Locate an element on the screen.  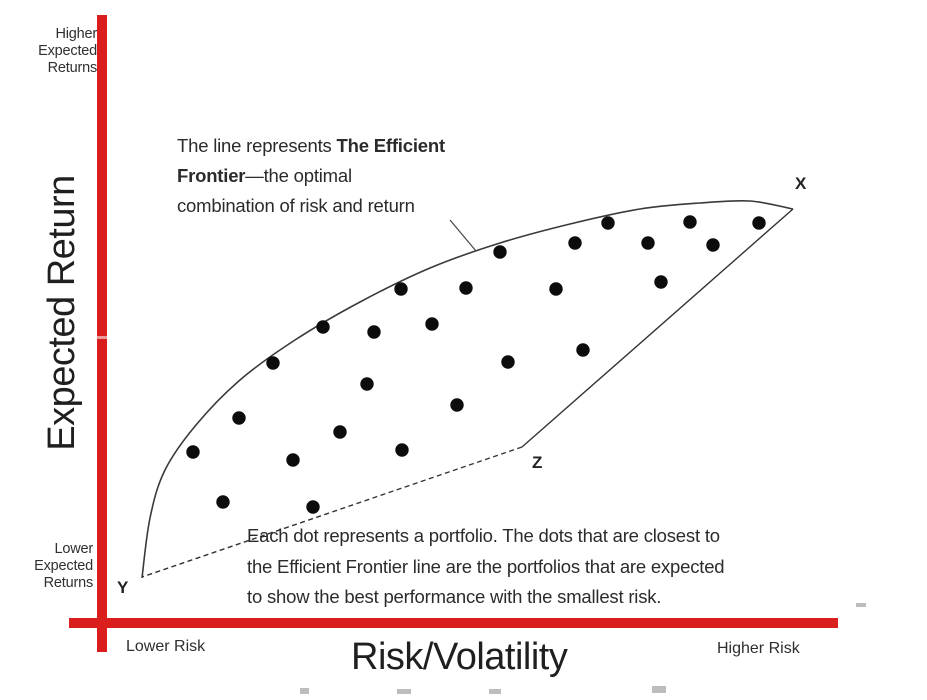
boundary-line-z-x is located at coordinates (657, 328).